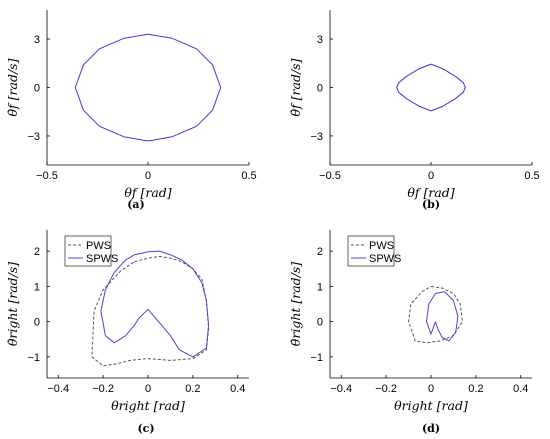 The width and height of the screenshot is (550, 439). Describe the element at coordinates (145, 428) in the screenshot. I see `panel-caption: (c)` at that location.